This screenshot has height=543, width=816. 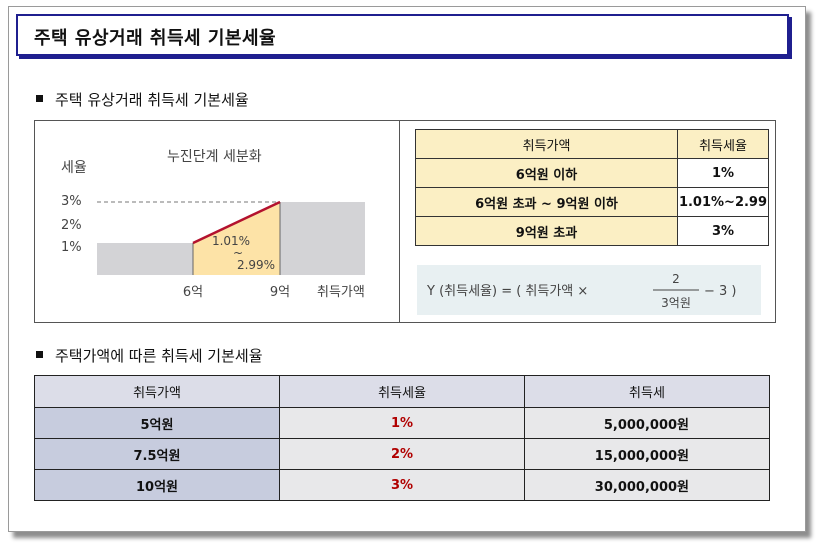 What do you see at coordinates (723, 144) in the screenshot?
I see `rate-table-header-rate: 취득세율` at bounding box center [723, 144].